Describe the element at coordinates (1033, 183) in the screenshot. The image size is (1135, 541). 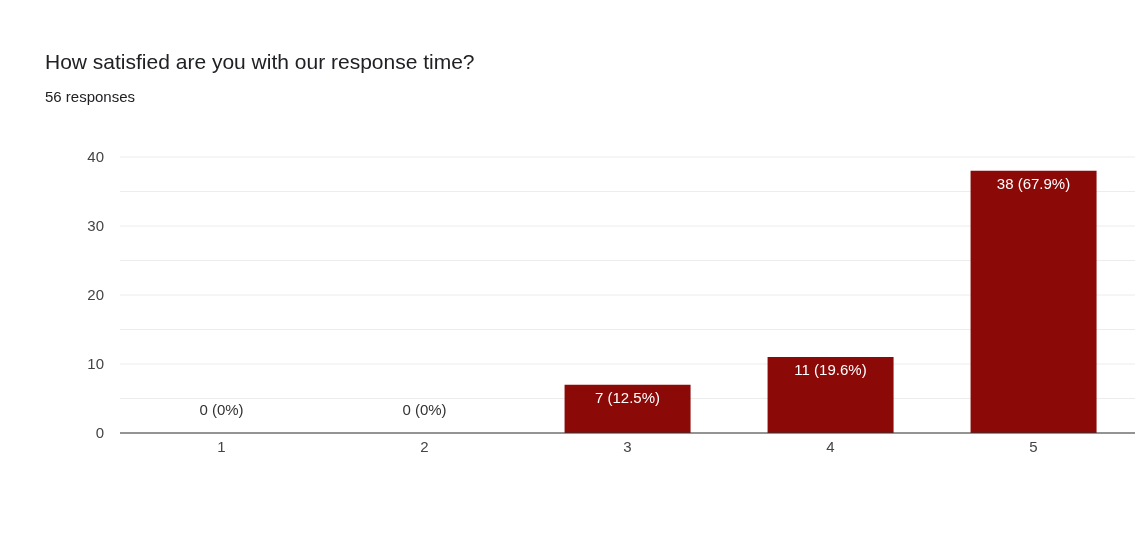
I see `data-label: 38 (67.9%)` at that location.